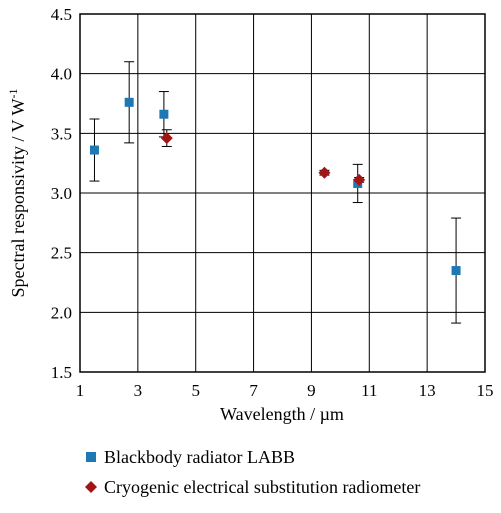 This screenshot has width=501, height=513. I want to click on x-tick-label: 5, so click(195, 390).